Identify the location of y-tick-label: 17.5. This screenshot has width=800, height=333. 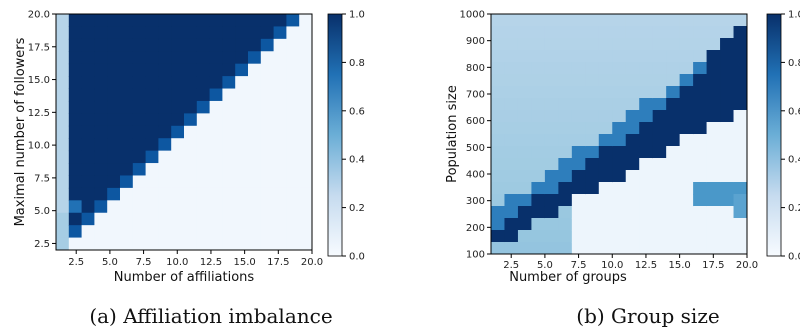
(39, 47).